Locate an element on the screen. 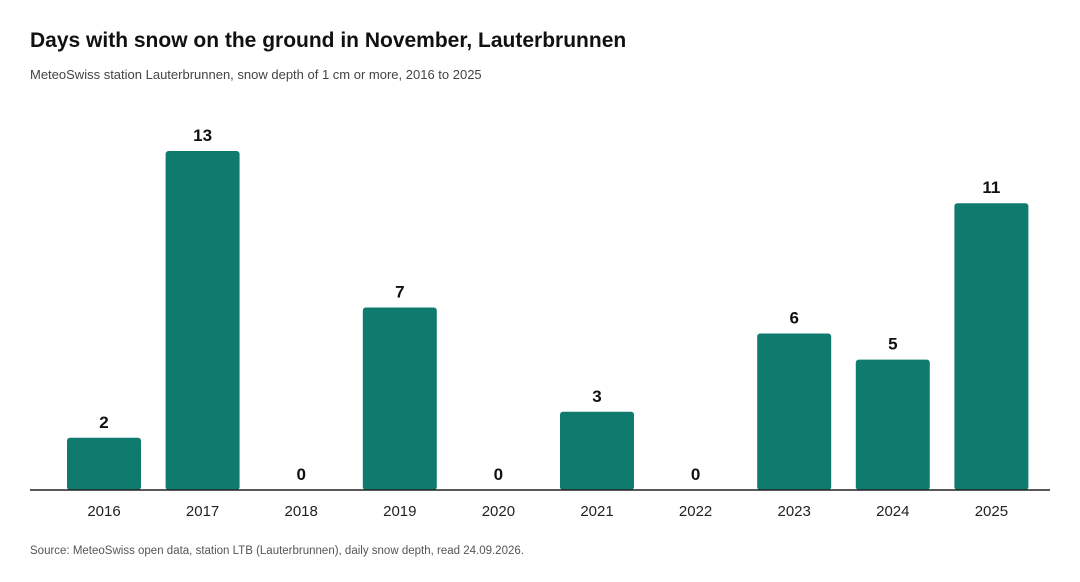 The image size is (1080, 582). value-label-2022: 0 is located at coordinates (695, 474).